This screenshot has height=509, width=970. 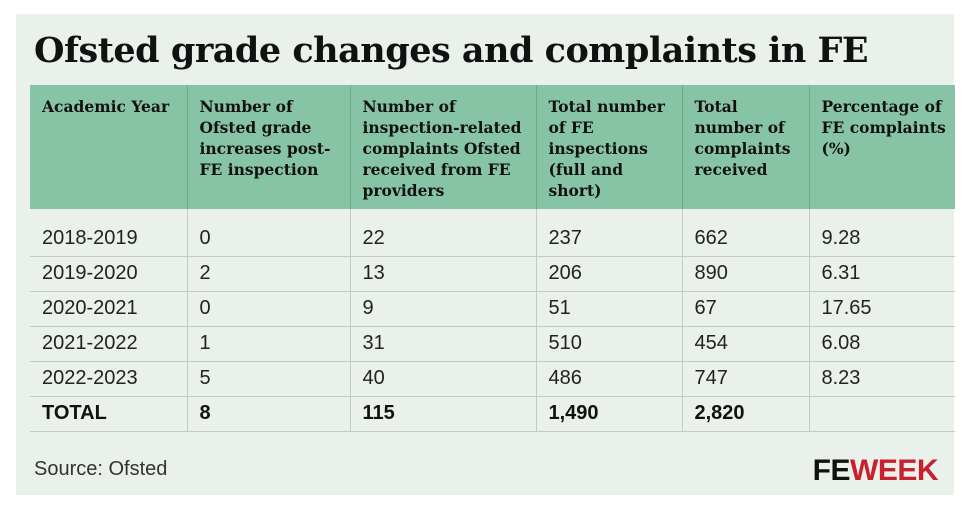 What do you see at coordinates (881, 147) in the screenshot?
I see `header-percentage: Percentage of FE complaints (%)` at bounding box center [881, 147].